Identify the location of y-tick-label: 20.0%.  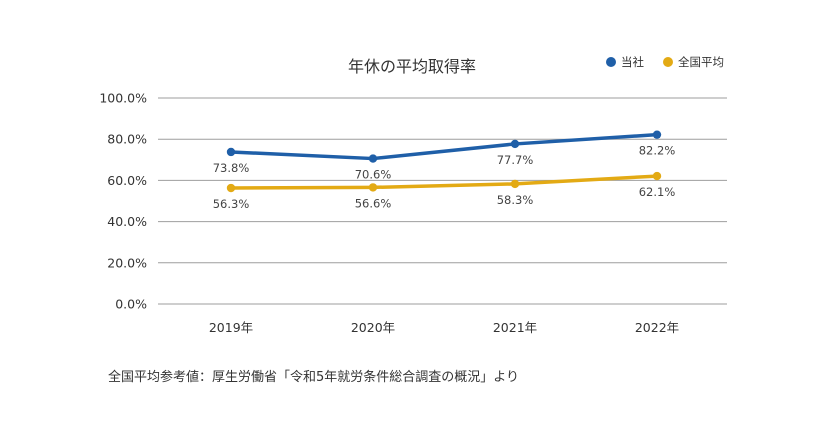
(127, 262).